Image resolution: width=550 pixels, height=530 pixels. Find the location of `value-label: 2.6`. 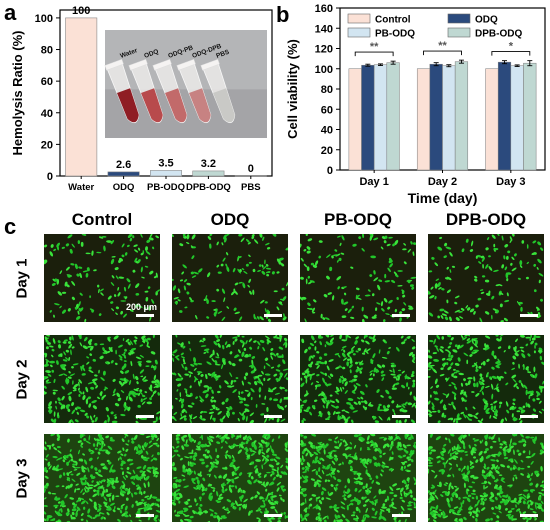

value-label: 2.6 is located at coordinates (123, 165).